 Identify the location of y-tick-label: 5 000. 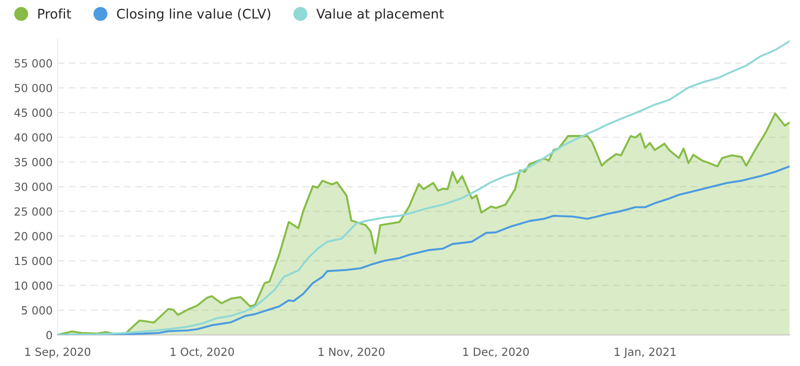
(37, 310).